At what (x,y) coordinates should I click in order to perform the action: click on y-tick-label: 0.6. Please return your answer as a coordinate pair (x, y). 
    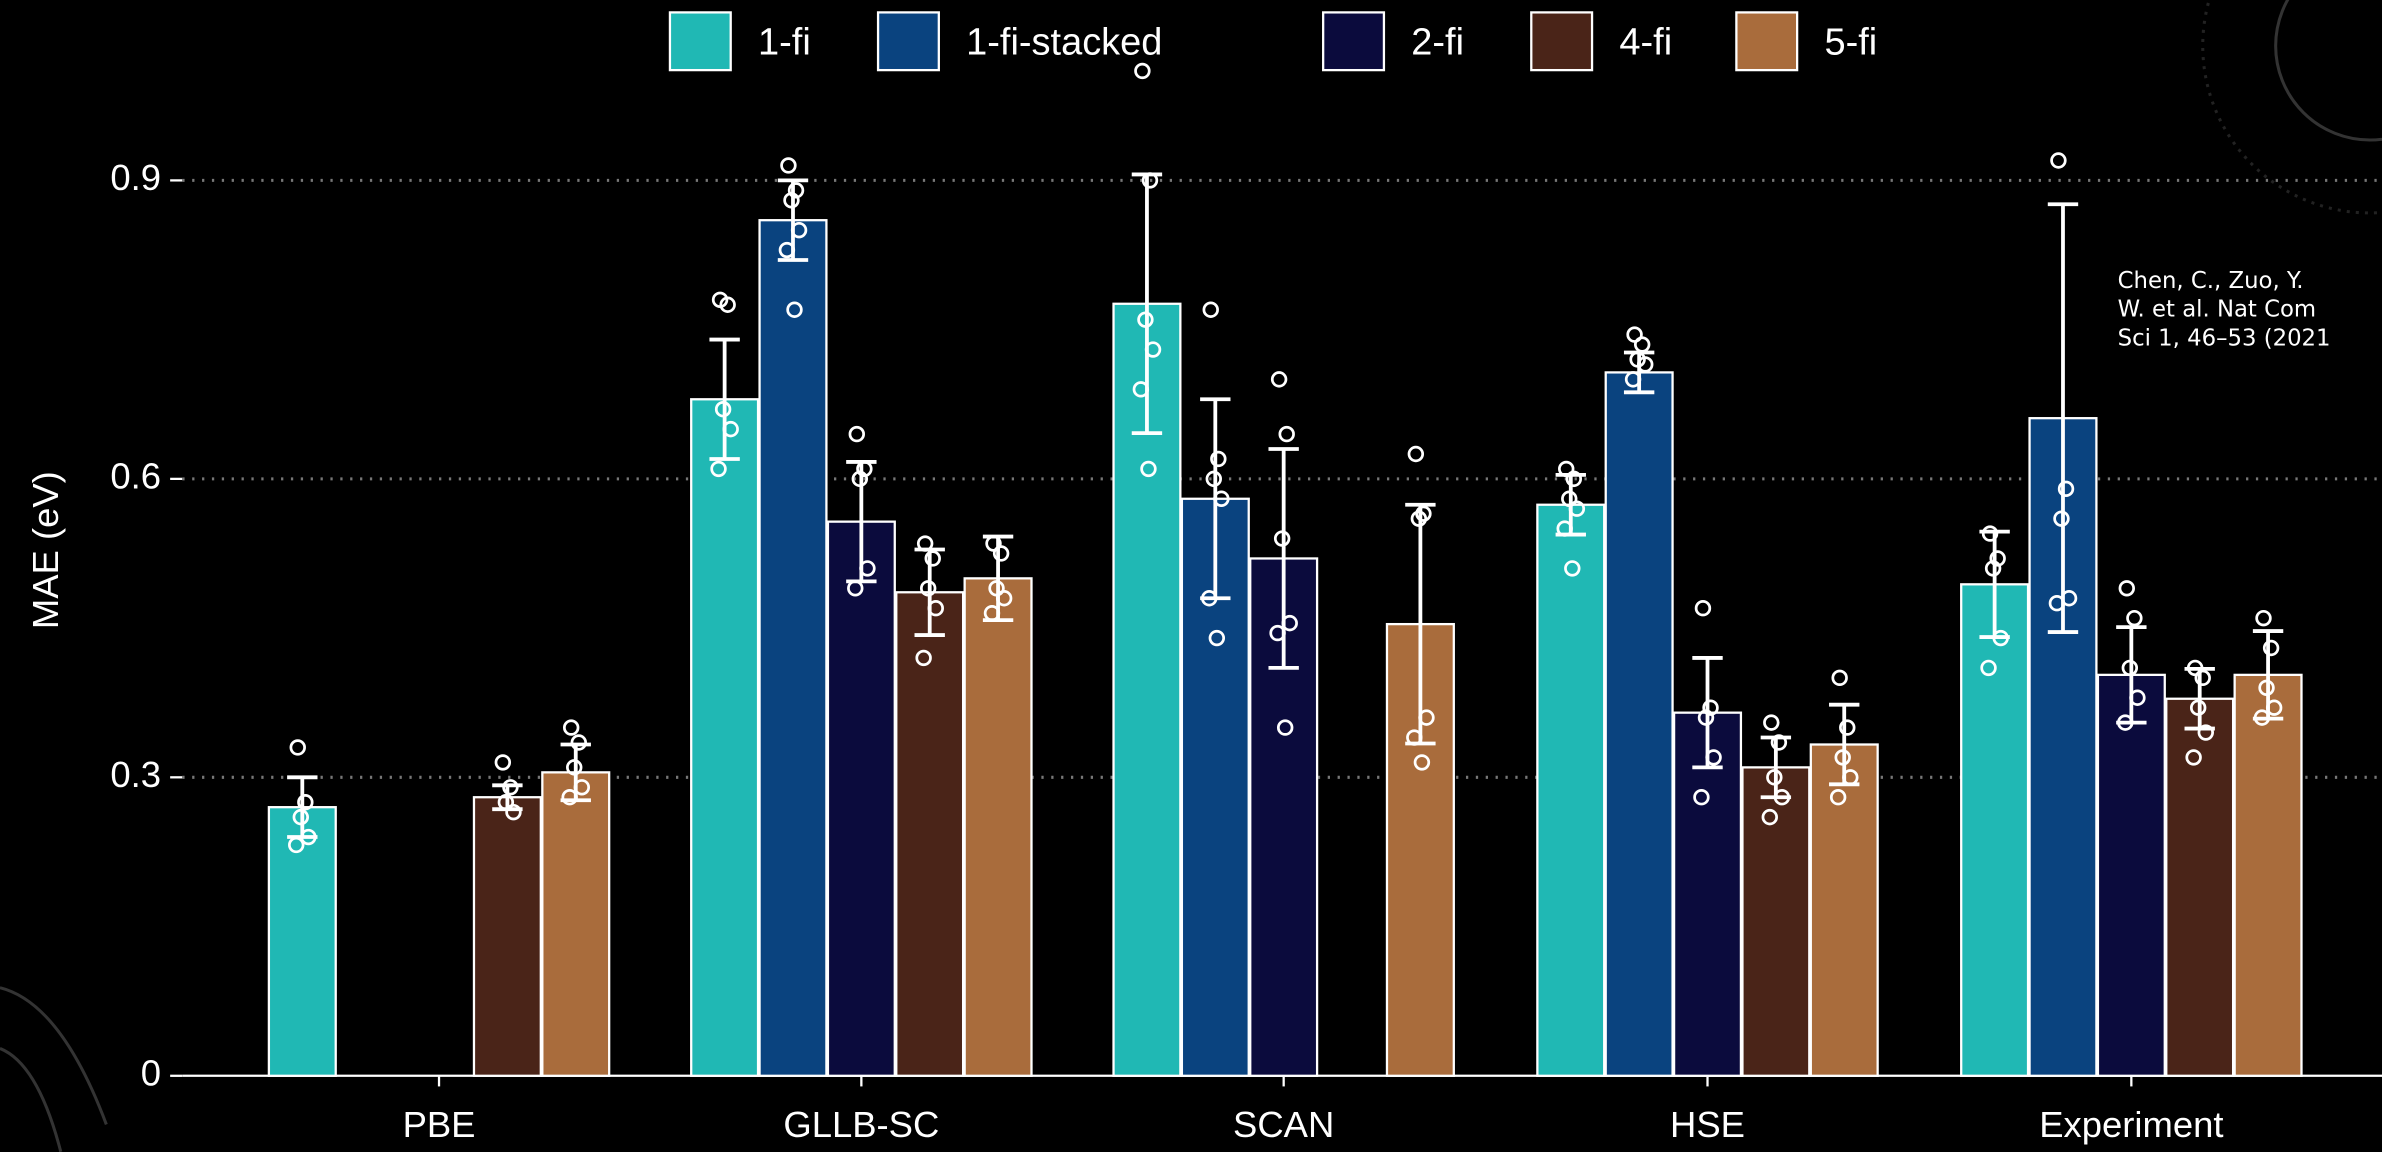
    Looking at the image, I should click on (135, 475).